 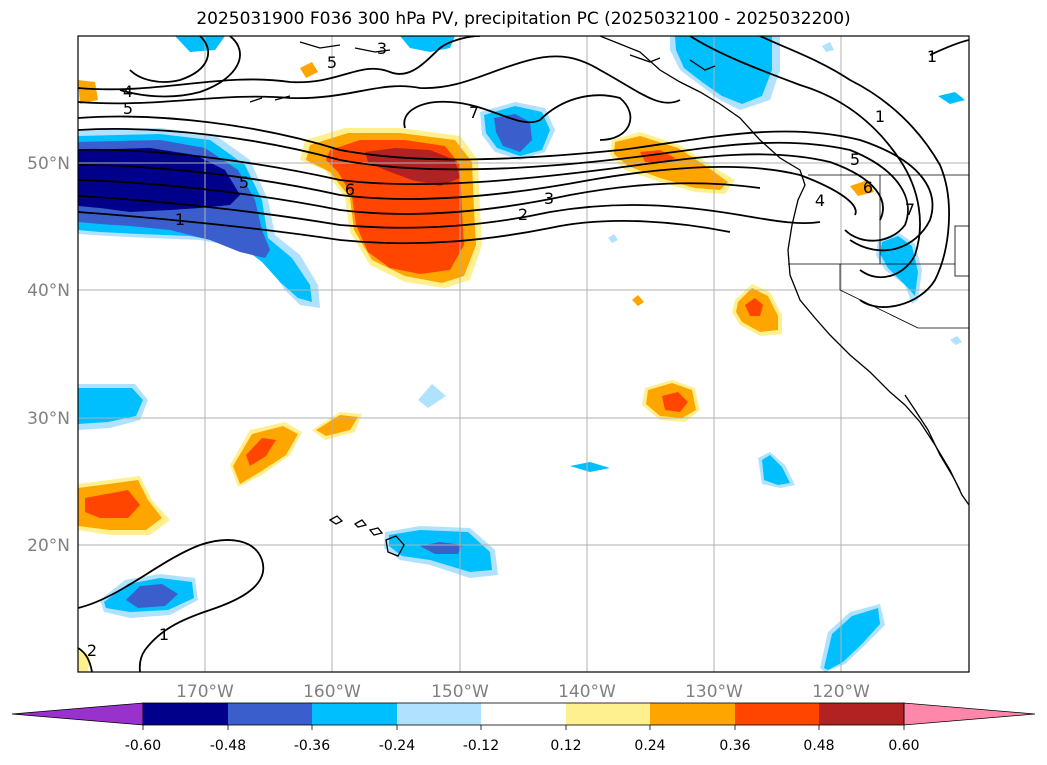 What do you see at coordinates (878, 251) in the screenshot?
I see `borders` at bounding box center [878, 251].